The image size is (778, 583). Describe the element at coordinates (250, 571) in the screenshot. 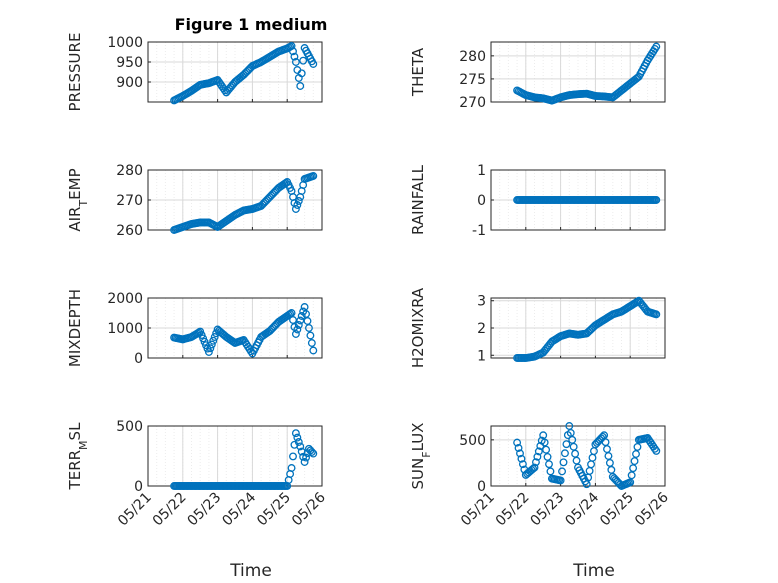

I see `x-axis-label-left: Time` at that location.